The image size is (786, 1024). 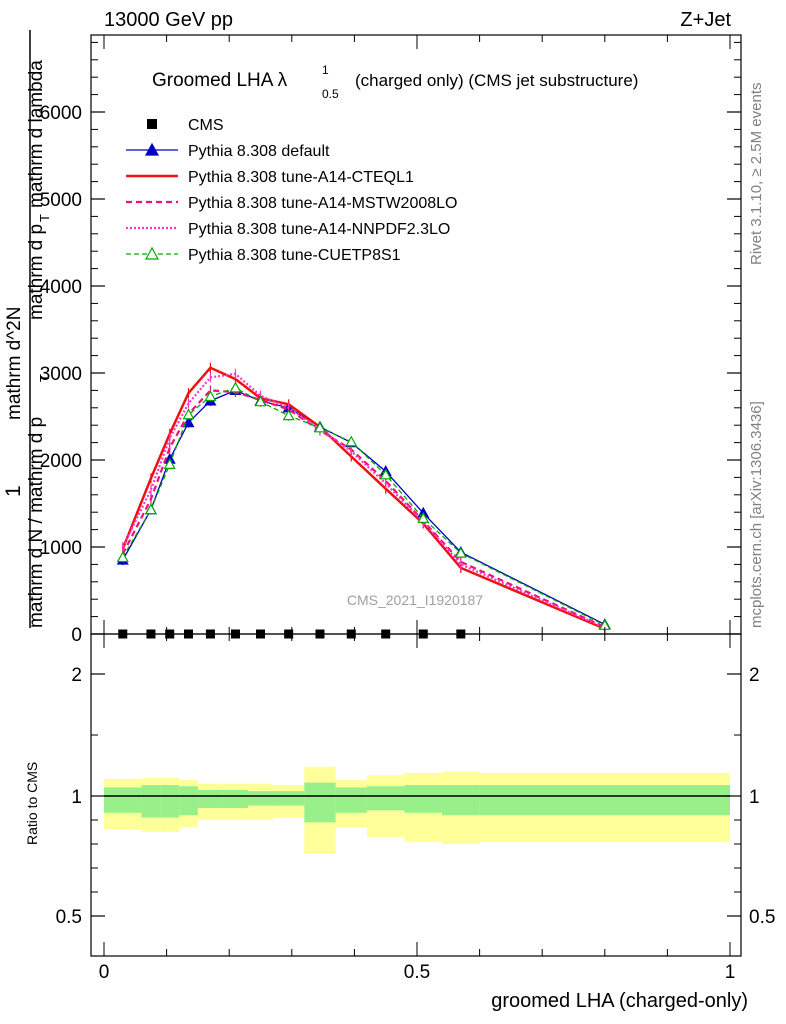 I want to click on legend-label: Pythia 8.308 default, so click(x=259, y=151).